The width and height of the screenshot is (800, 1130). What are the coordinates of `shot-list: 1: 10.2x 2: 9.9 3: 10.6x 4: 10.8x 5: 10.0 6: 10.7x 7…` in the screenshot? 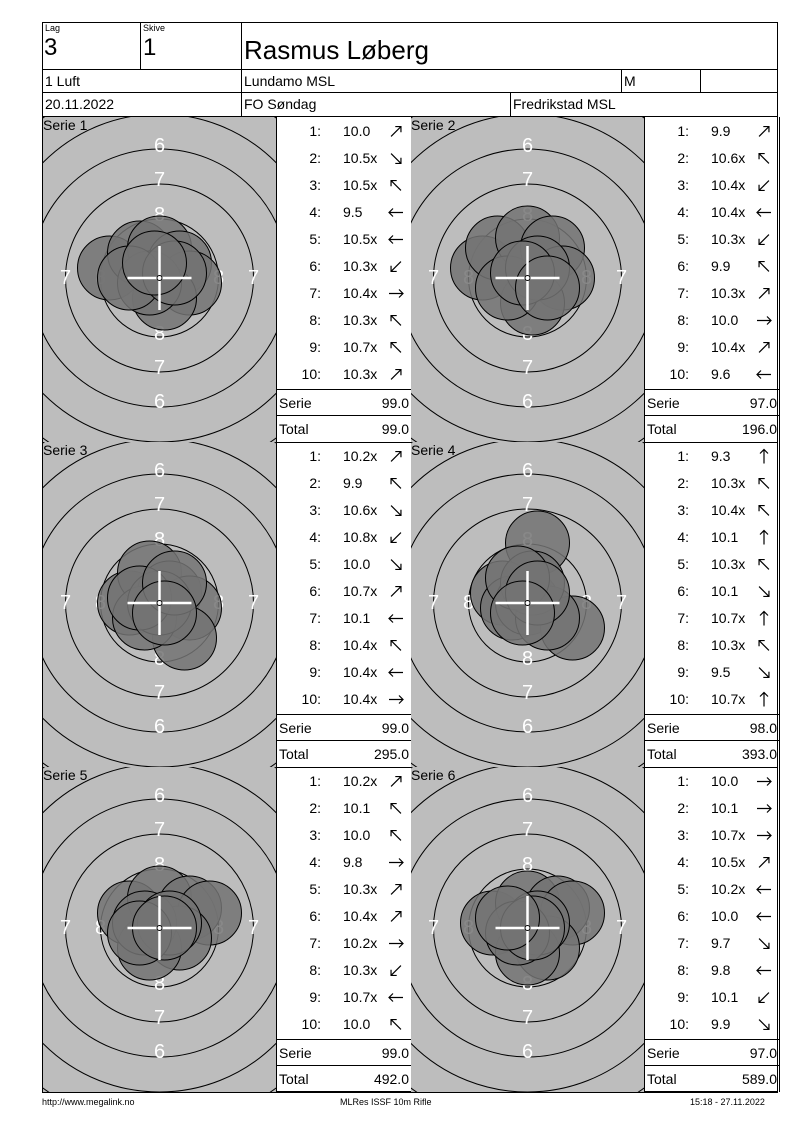 It's located at (344, 605).